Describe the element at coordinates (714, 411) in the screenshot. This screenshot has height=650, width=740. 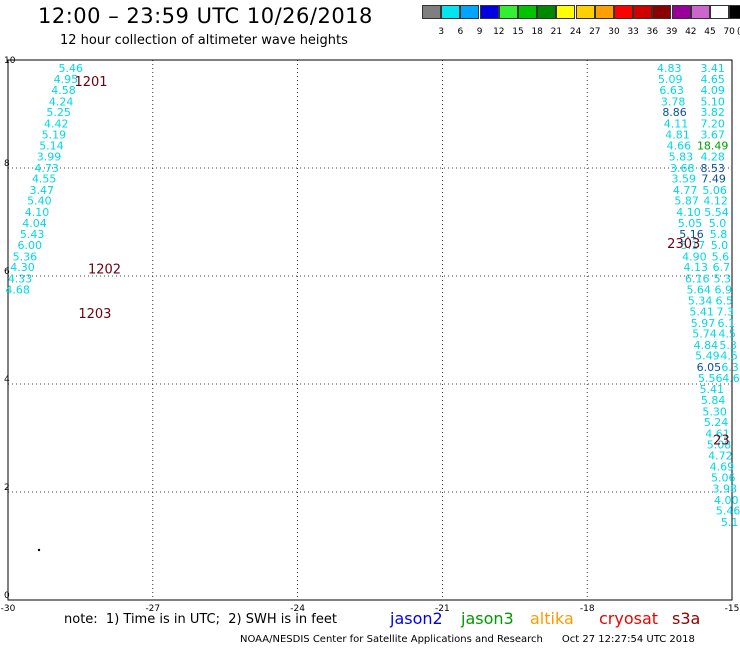
I see `data-point-label: 5.30` at that location.